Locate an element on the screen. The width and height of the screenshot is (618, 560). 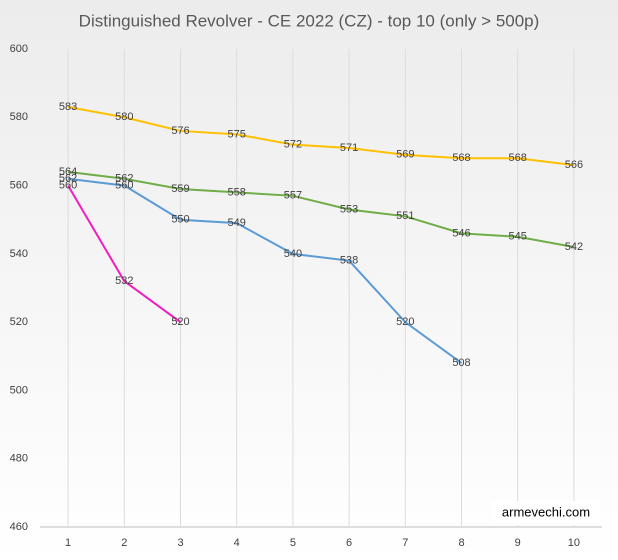
y-tick-label: 600 is located at coordinates (19, 49).